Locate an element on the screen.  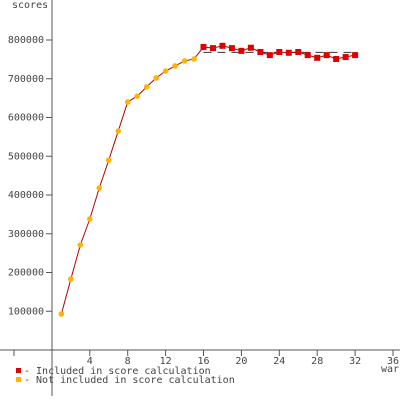
x-tick-label: 12 is located at coordinates (166, 361).